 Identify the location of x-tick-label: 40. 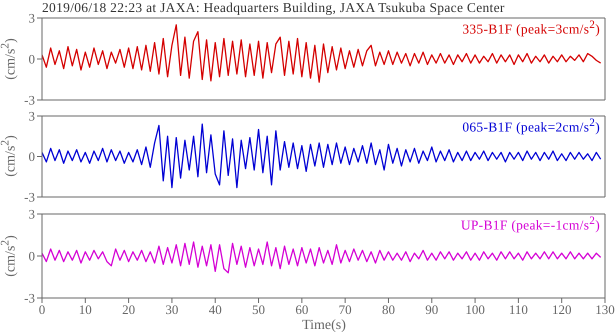
(215, 310).